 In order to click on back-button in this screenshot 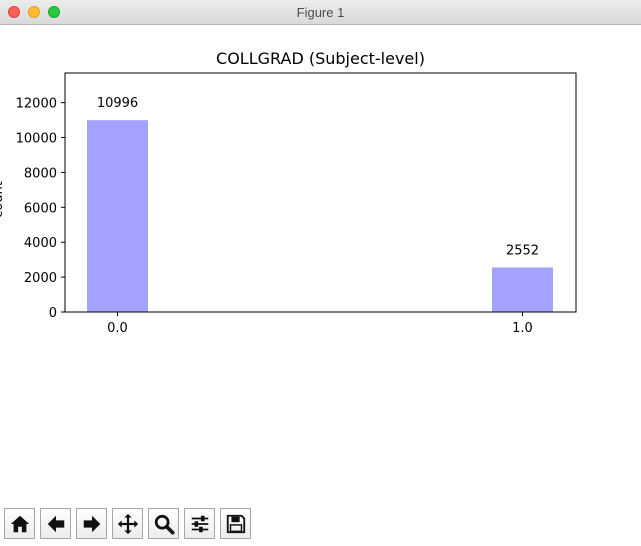, I will do `click(55, 523)`.